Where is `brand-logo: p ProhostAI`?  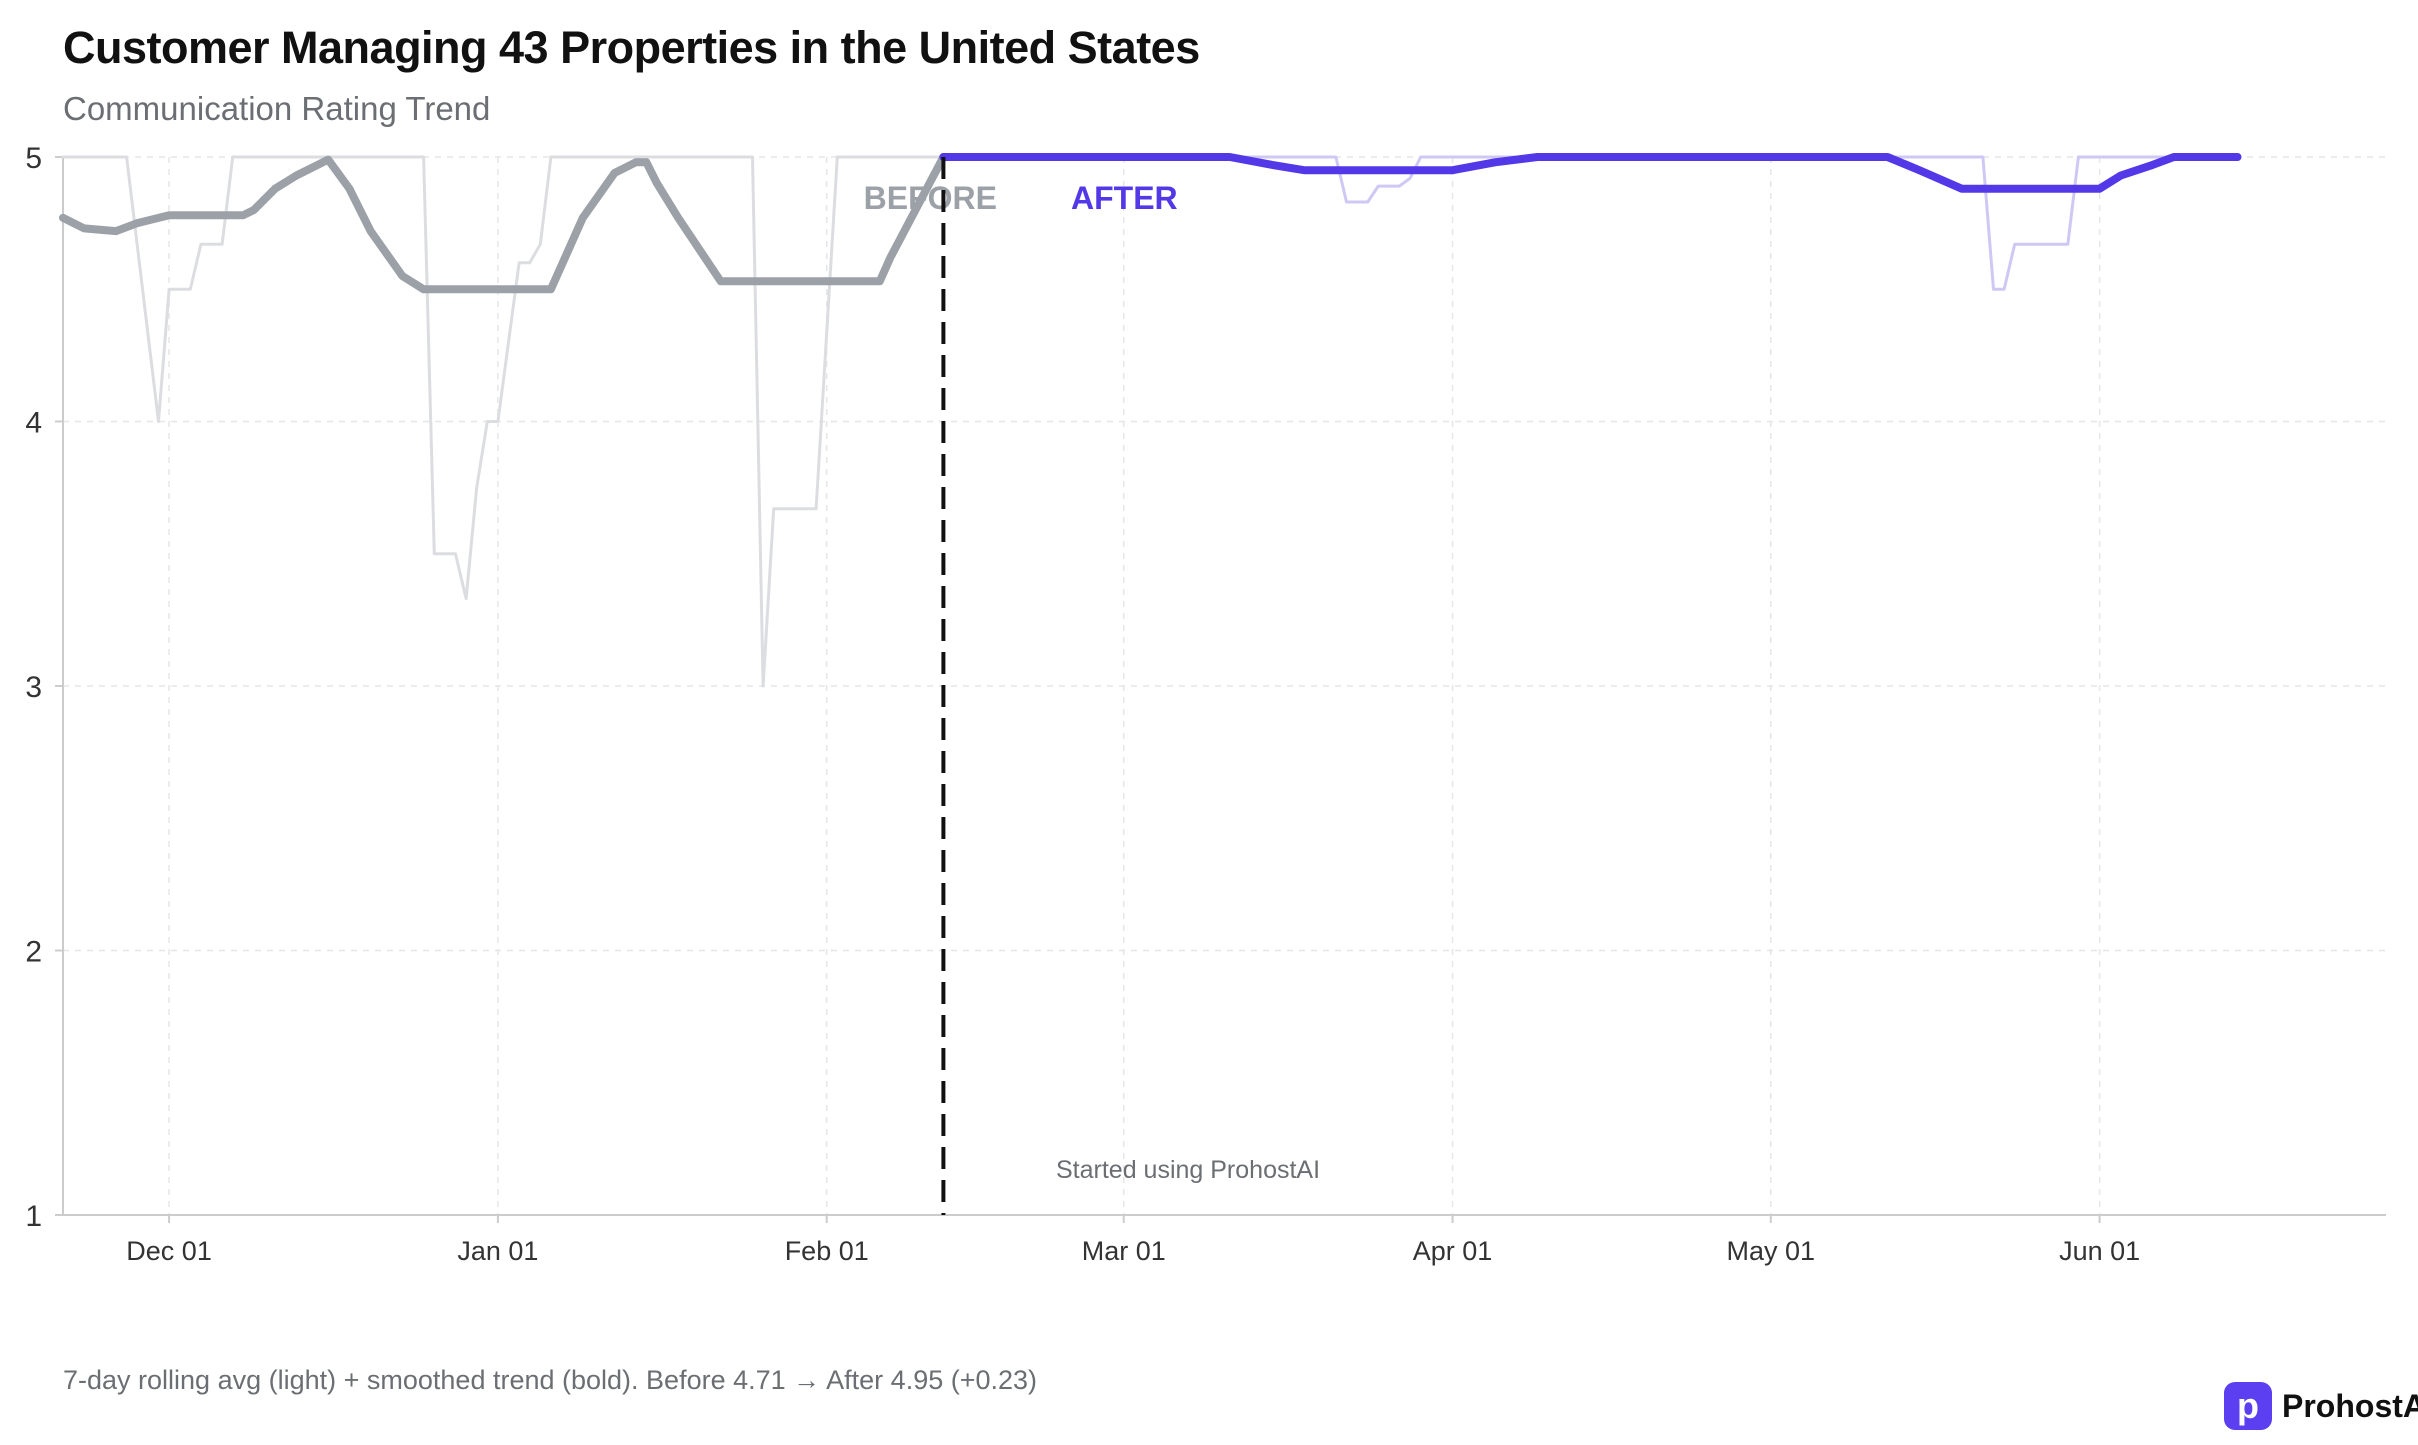
brand-logo: p ProhostAI is located at coordinates (2321, 1406).